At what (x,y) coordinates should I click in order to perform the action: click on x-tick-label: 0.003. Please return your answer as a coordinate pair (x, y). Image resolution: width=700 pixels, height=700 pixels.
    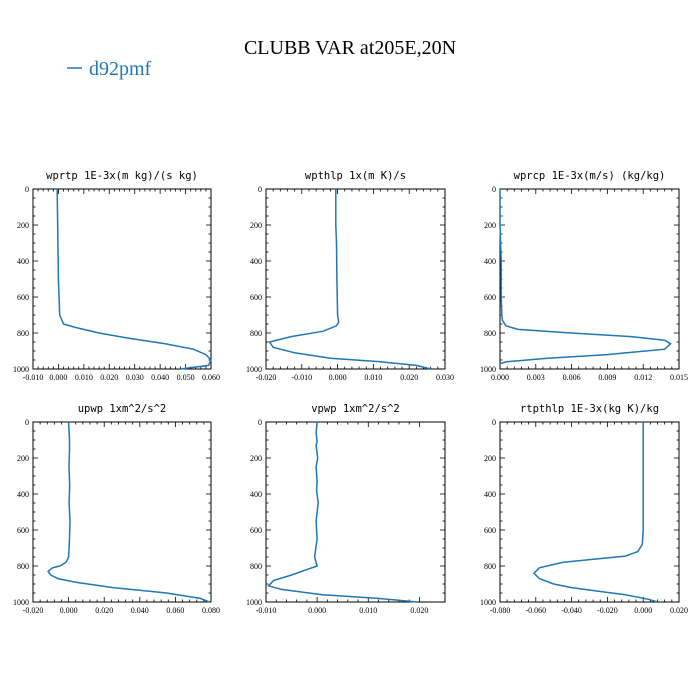
    Looking at the image, I should click on (536, 377).